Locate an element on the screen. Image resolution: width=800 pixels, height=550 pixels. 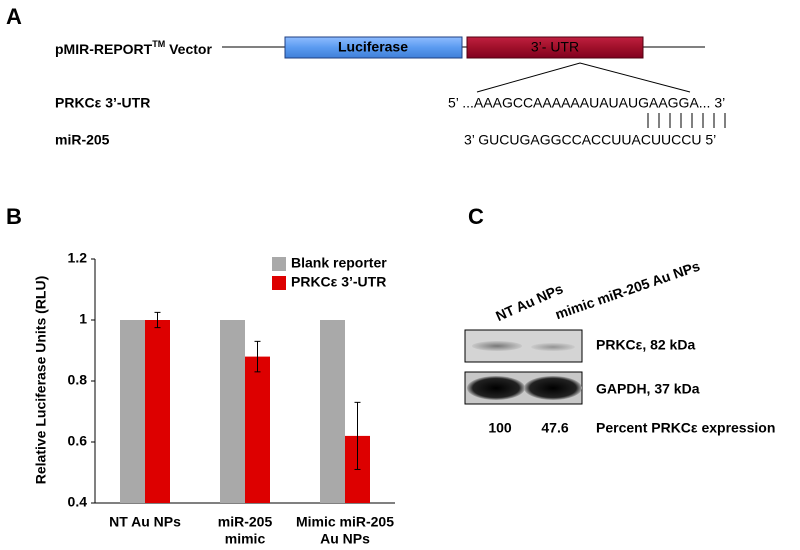
vector-suffix: Vector is located at coordinates (188, 49).